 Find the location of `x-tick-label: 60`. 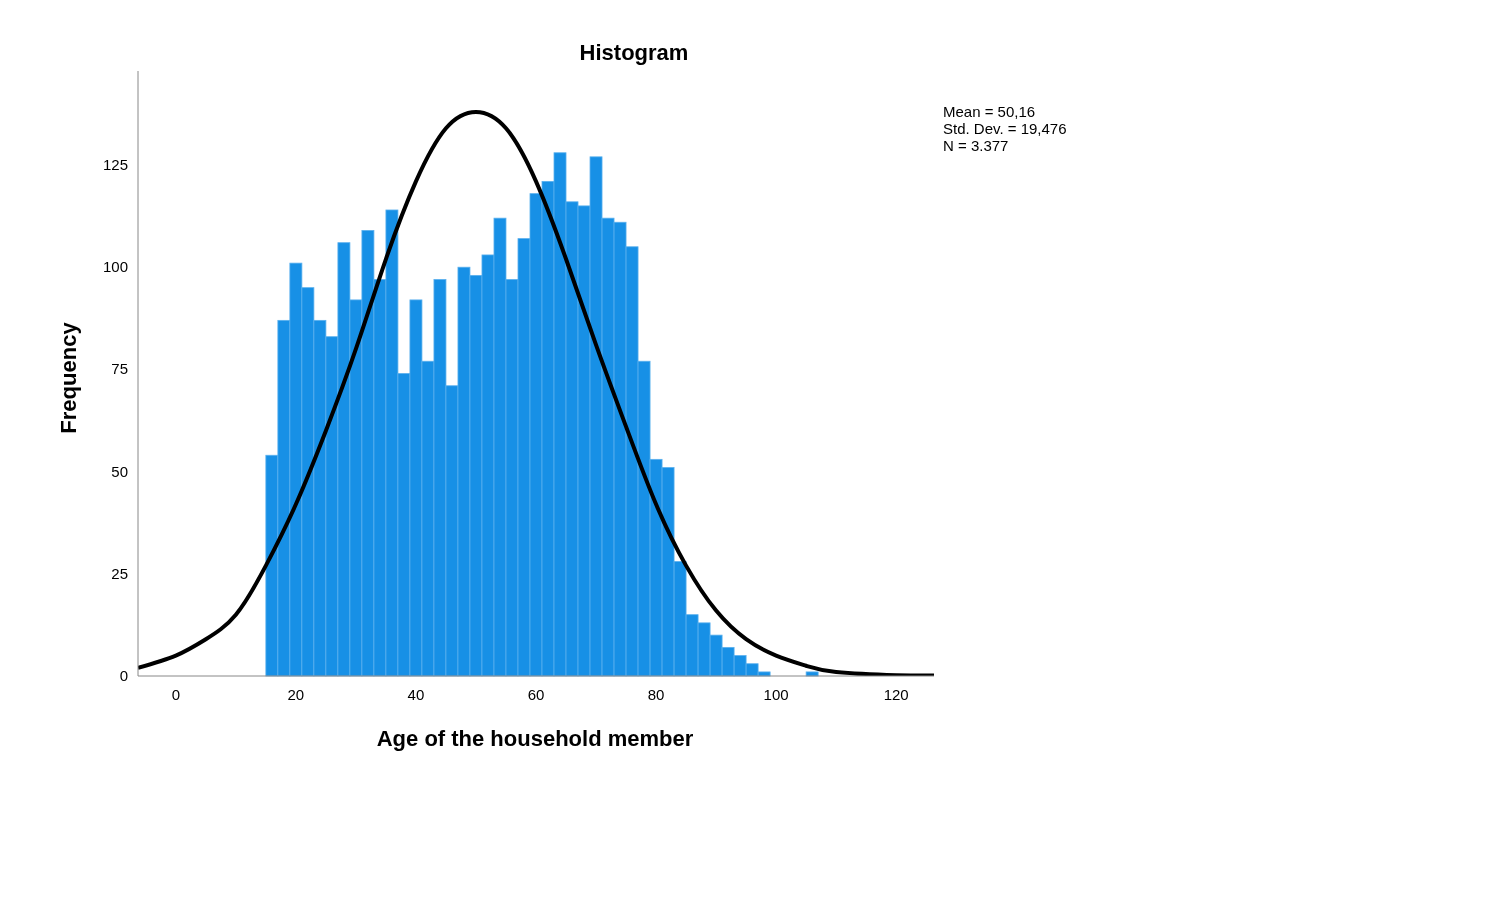

x-tick-label: 60 is located at coordinates (536, 694).